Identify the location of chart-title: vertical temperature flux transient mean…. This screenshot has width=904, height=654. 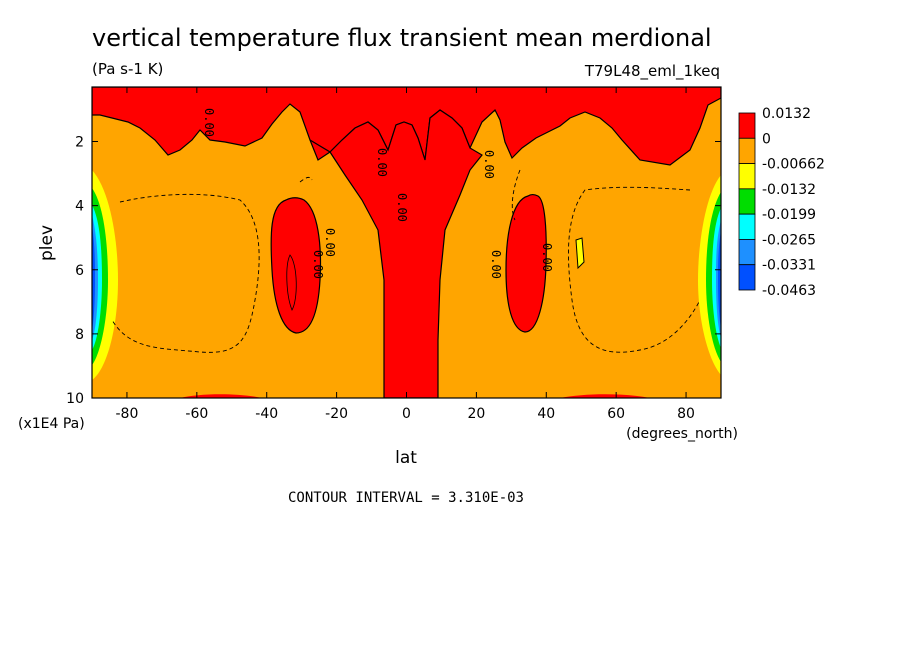
(402, 38).